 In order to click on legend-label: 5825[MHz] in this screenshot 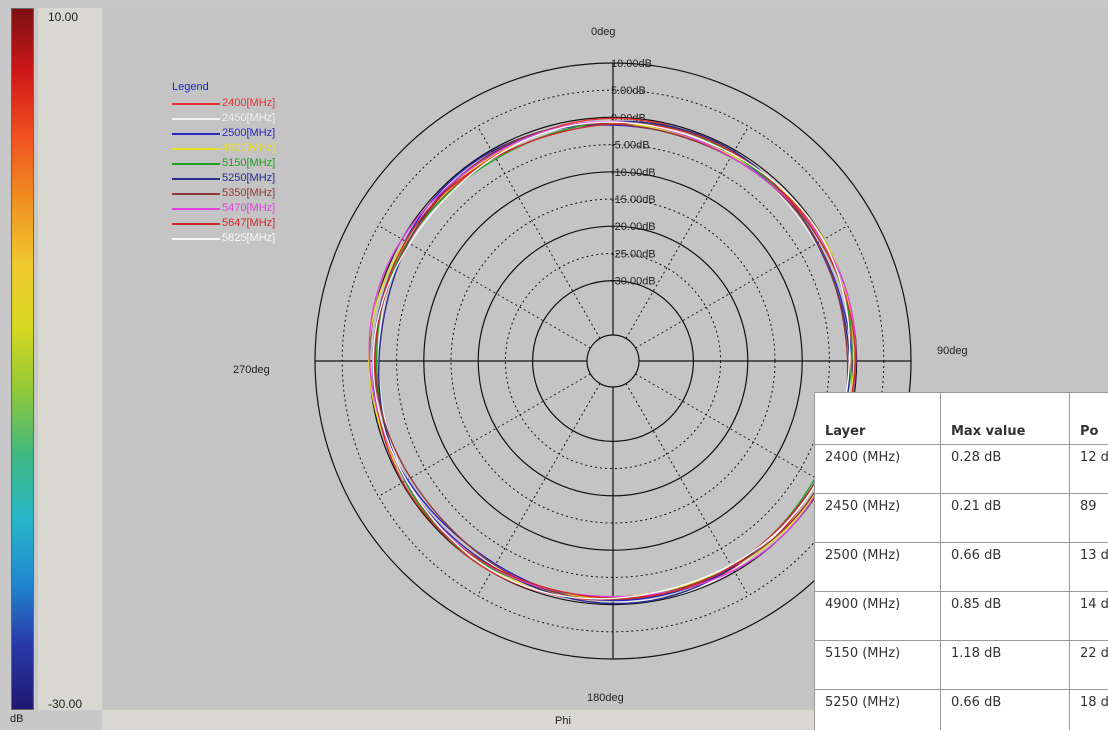, I will do `click(249, 238)`.